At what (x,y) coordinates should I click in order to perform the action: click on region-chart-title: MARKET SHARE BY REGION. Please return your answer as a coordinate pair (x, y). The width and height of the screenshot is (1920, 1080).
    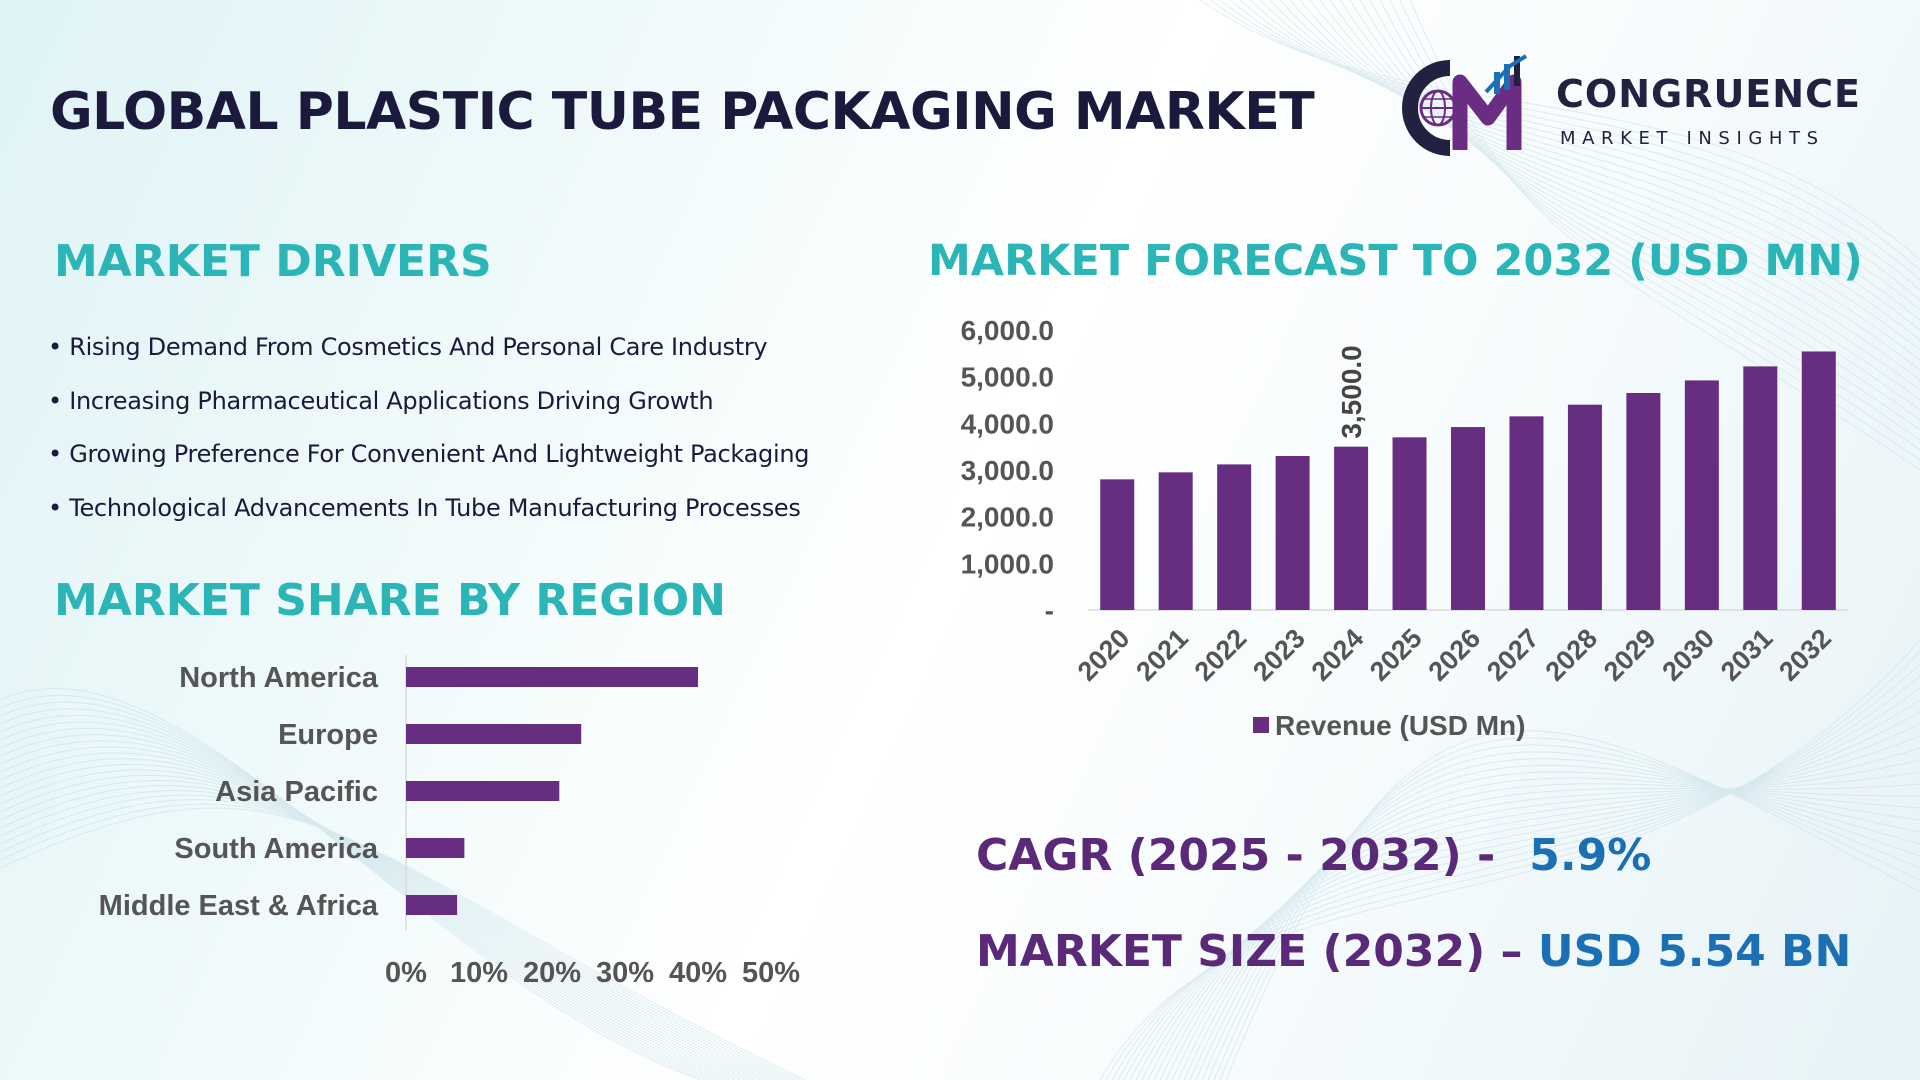
    Looking at the image, I should click on (390, 600).